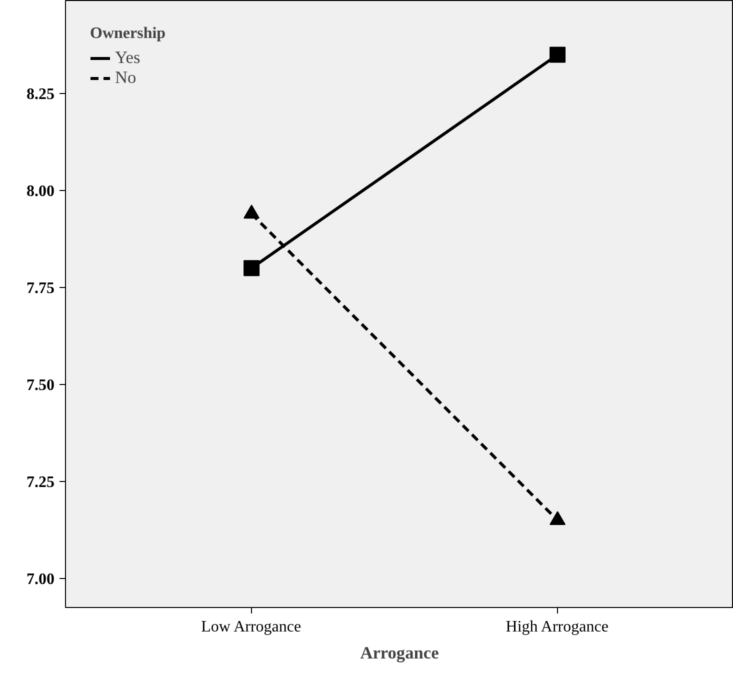 Image resolution: width=733 pixels, height=685 pixels. What do you see at coordinates (251, 627) in the screenshot?
I see `x-tick-label: Low Arrogance` at bounding box center [251, 627].